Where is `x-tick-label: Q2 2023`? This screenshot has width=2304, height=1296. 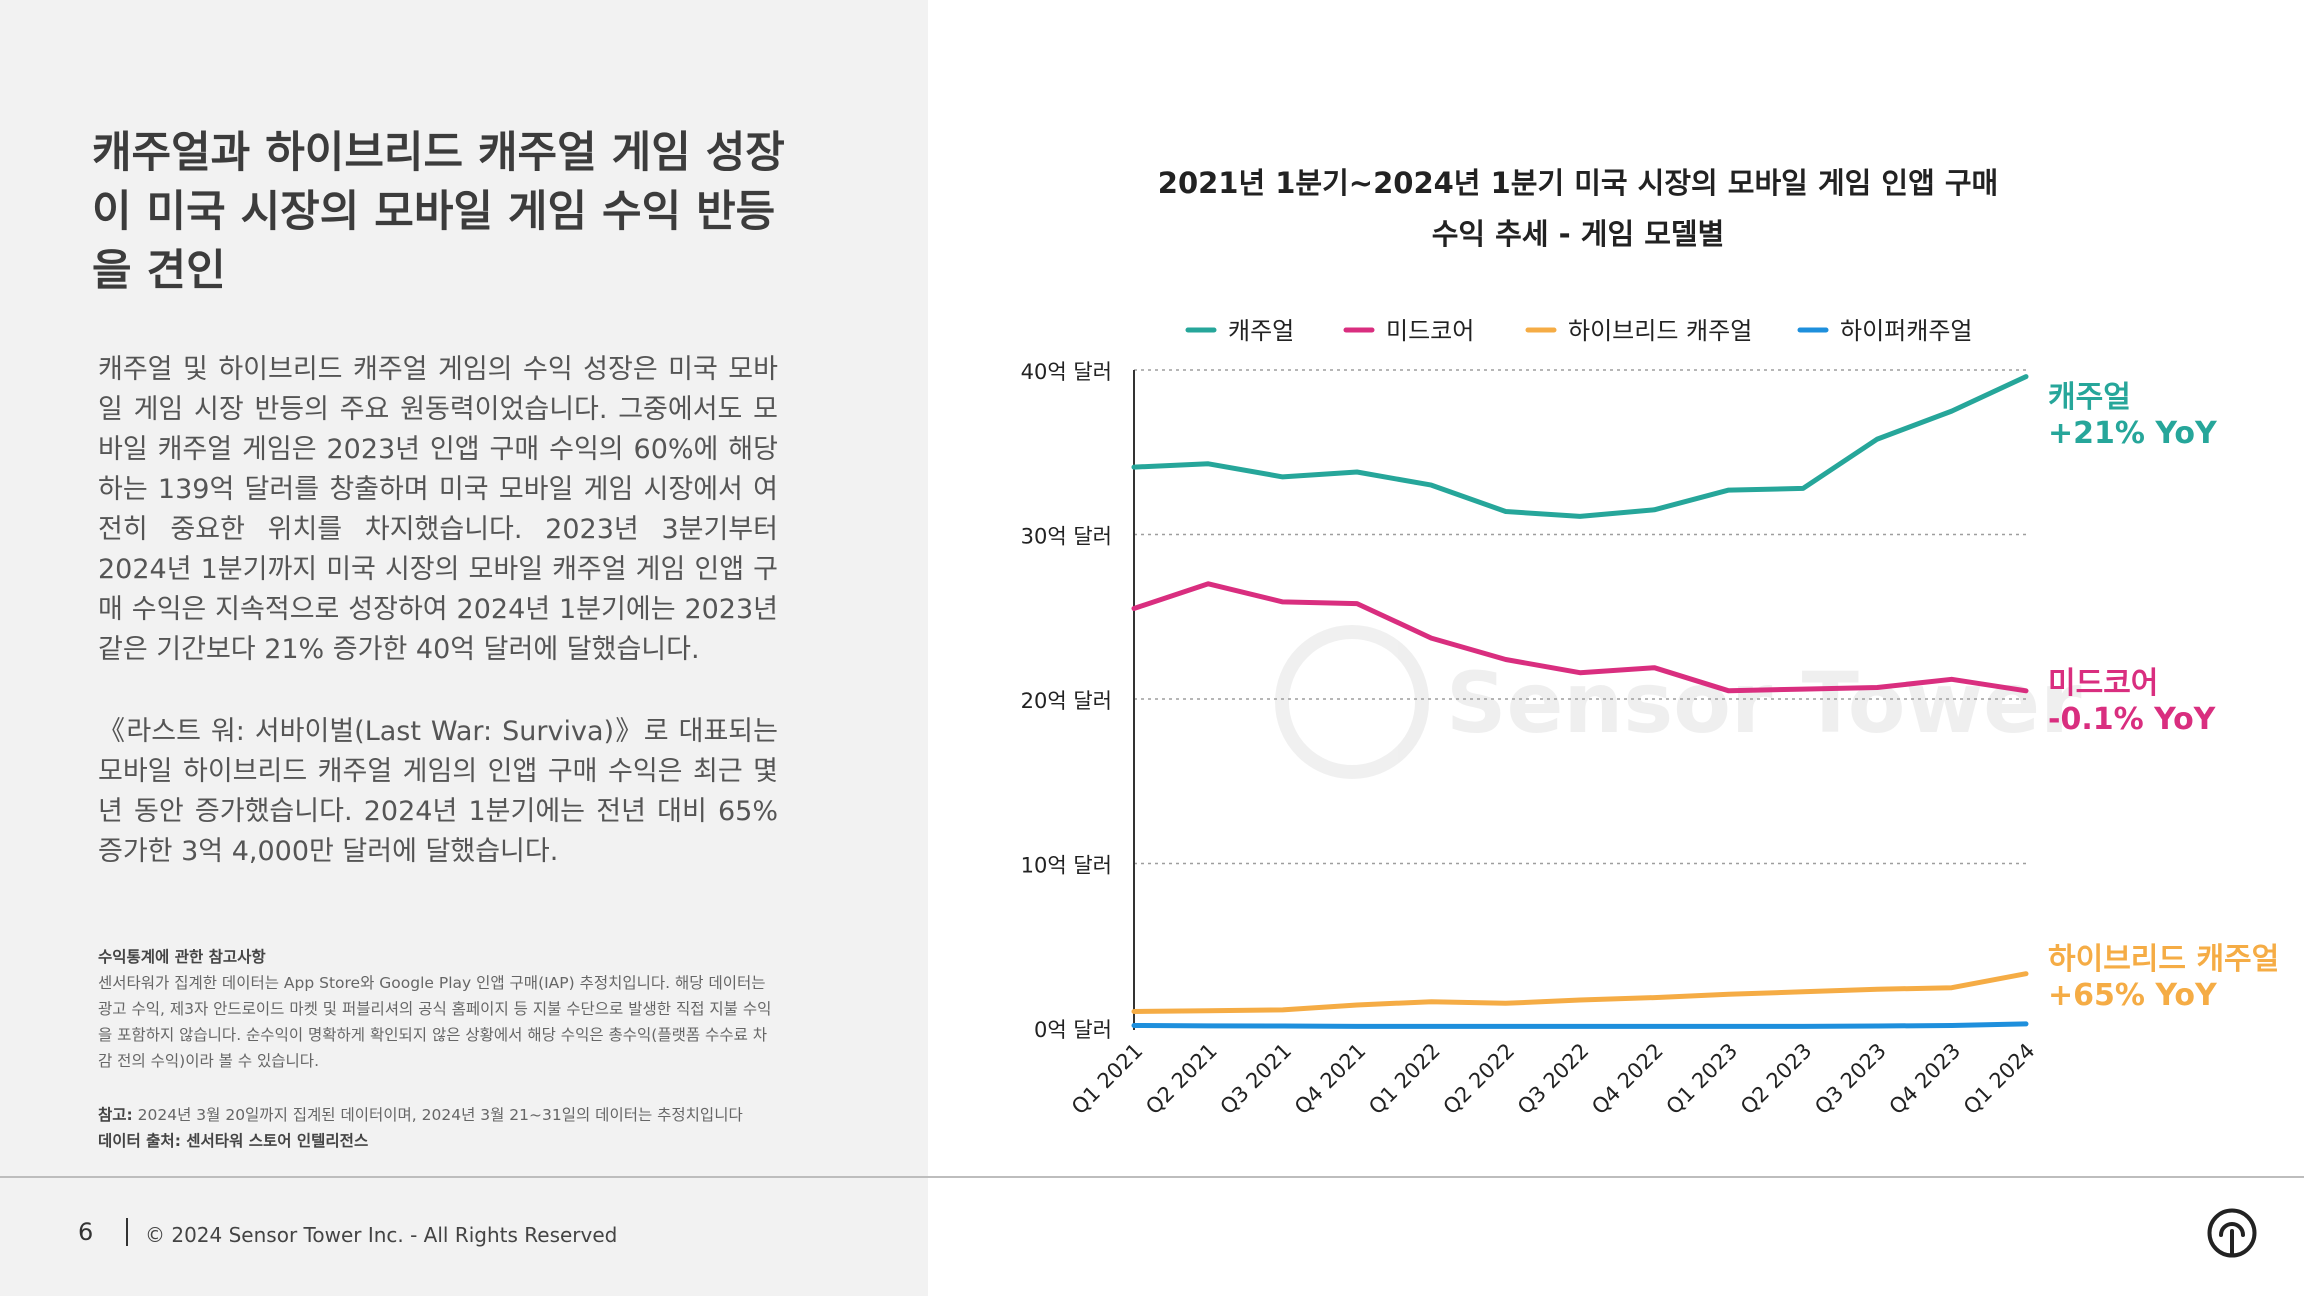 x-tick-label: Q2 2023 is located at coordinates (1776, 1079).